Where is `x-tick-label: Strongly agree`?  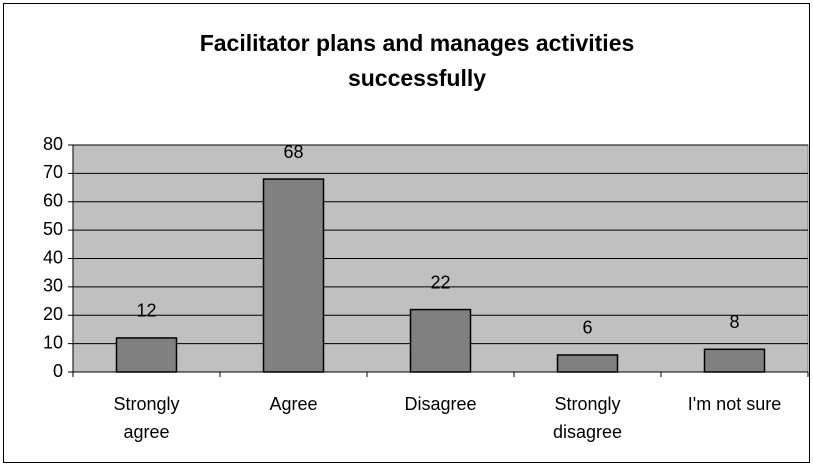
x-tick-label: Strongly agree is located at coordinates (146, 418).